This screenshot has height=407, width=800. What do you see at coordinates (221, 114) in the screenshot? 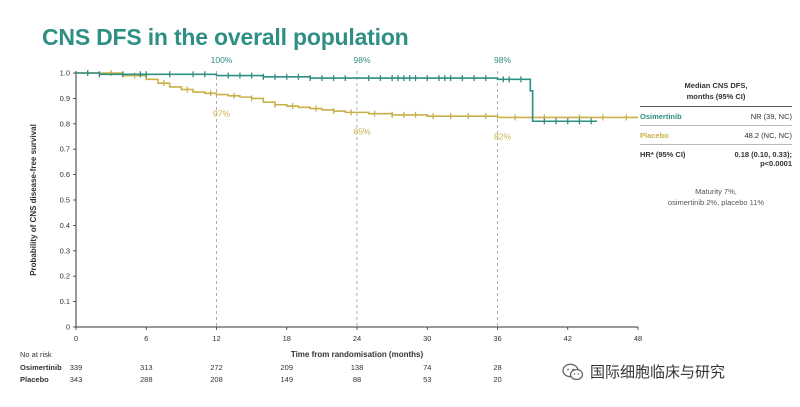
I see `landmark-label-placebo: 97%` at bounding box center [221, 114].